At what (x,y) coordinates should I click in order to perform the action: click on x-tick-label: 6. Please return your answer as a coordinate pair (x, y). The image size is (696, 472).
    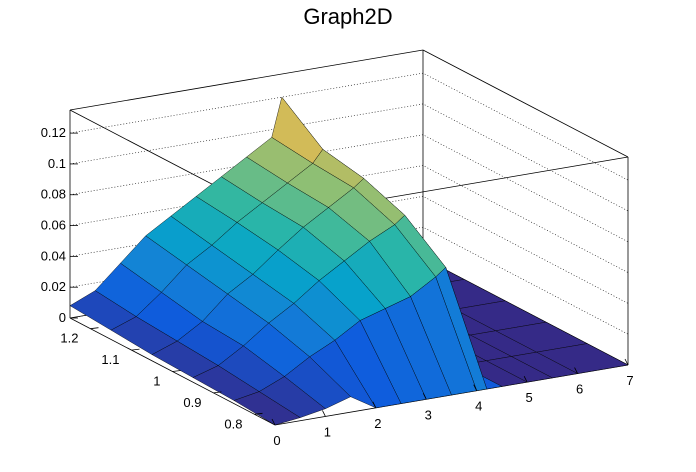
    Looking at the image, I should click on (579, 389).